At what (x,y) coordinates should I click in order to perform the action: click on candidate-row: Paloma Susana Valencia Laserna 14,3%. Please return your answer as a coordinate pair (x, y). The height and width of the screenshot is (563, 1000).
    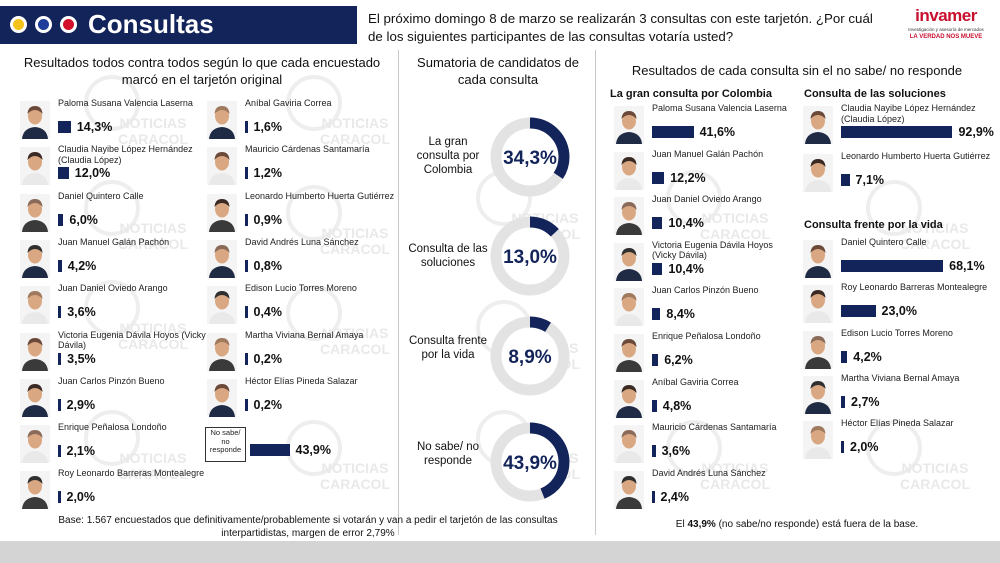
    Looking at the image, I should click on (112, 120).